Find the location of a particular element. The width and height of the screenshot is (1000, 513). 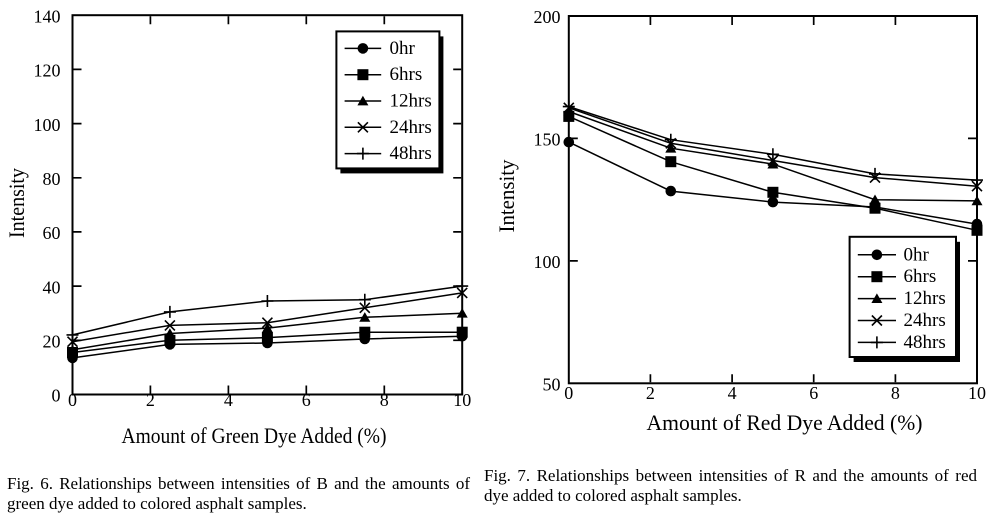

svg-text: 60 is located at coordinates (52, 233).